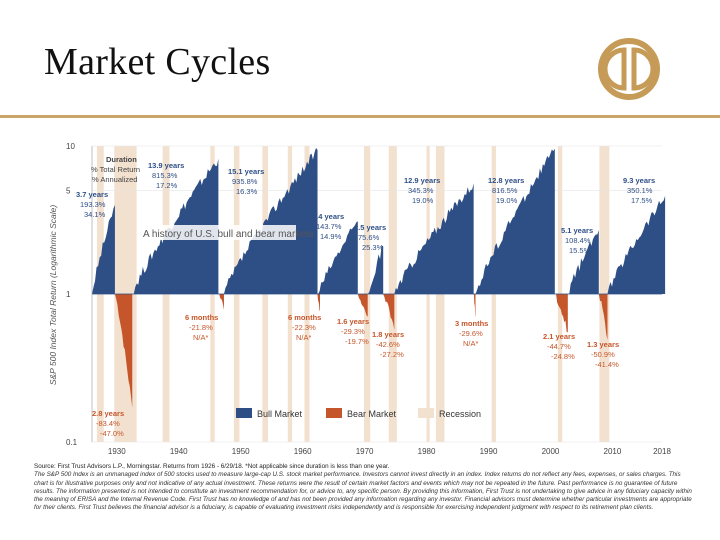 The image size is (720, 540). What do you see at coordinates (427, 451) in the screenshot?
I see `x-tick-label: 1980` at bounding box center [427, 451].